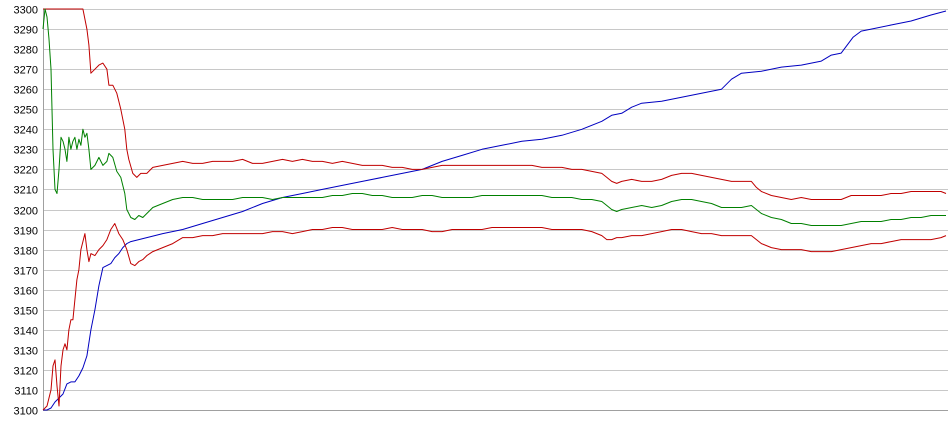 The height and width of the screenshot is (435, 950). Describe the element at coordinates (26, 51) in the screenshot. I see `y-tick-label: 3280` at that location.